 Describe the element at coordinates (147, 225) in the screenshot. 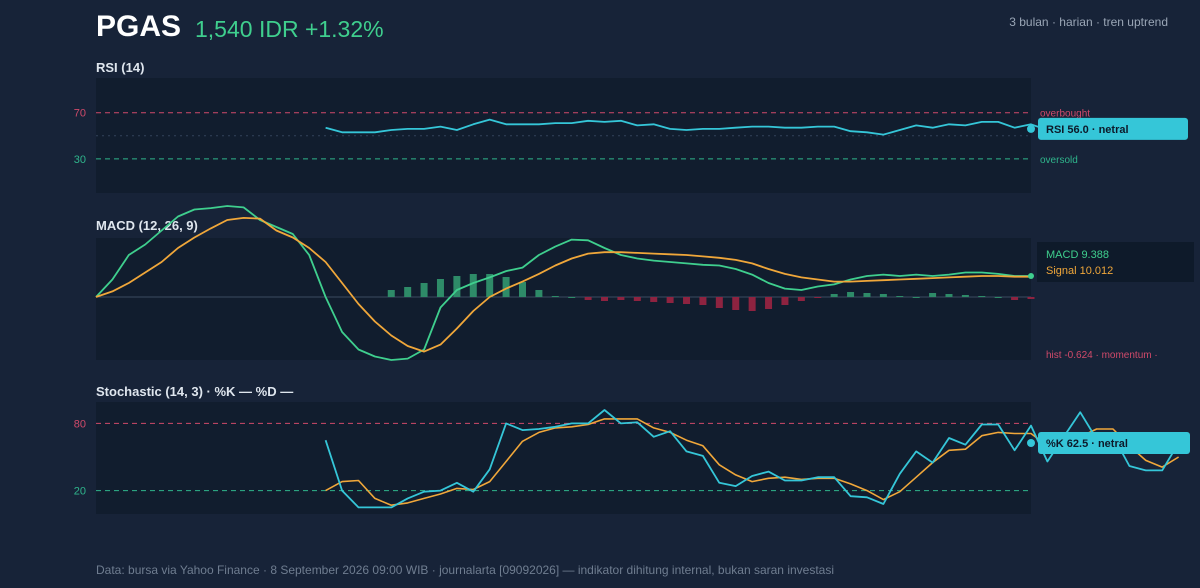

I see `macd-title: MACD (12, 26, 9)` at that location.